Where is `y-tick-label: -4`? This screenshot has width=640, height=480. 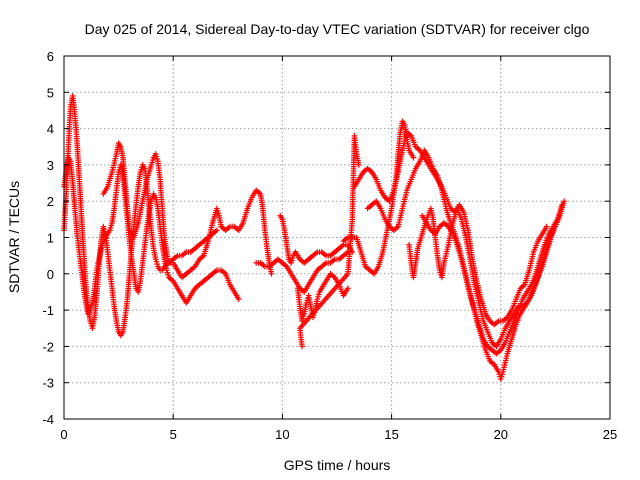 y-tick-label: -4 is located at coordinates (48, 419).